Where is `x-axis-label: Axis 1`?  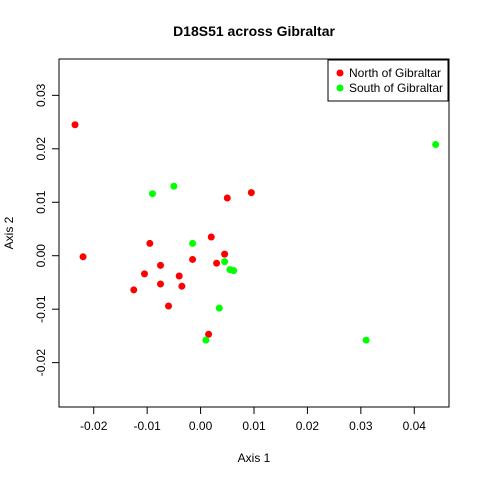
x-axis-label: Axis 1 is located at coordinates (254, 458).